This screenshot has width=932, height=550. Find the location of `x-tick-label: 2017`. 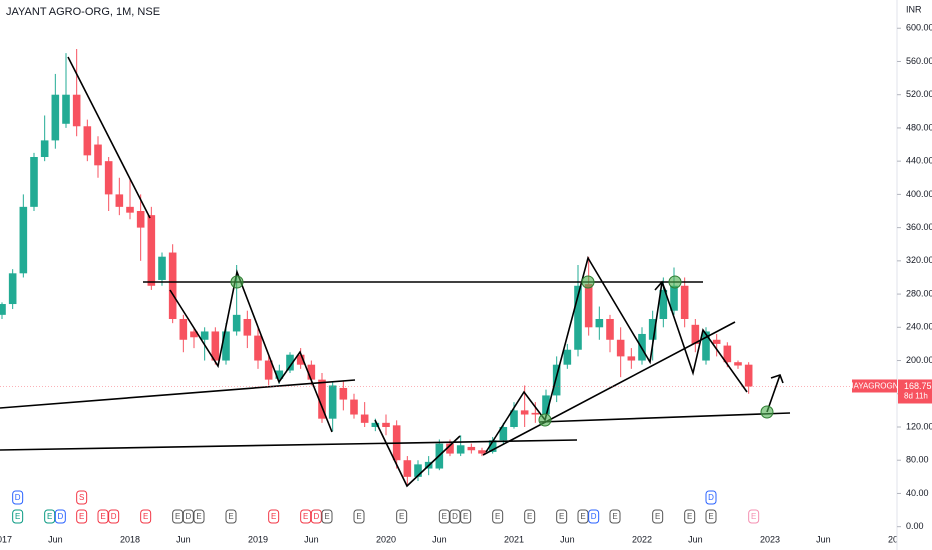

x-tick-label: 2017 is located at coordinates (6, 539).